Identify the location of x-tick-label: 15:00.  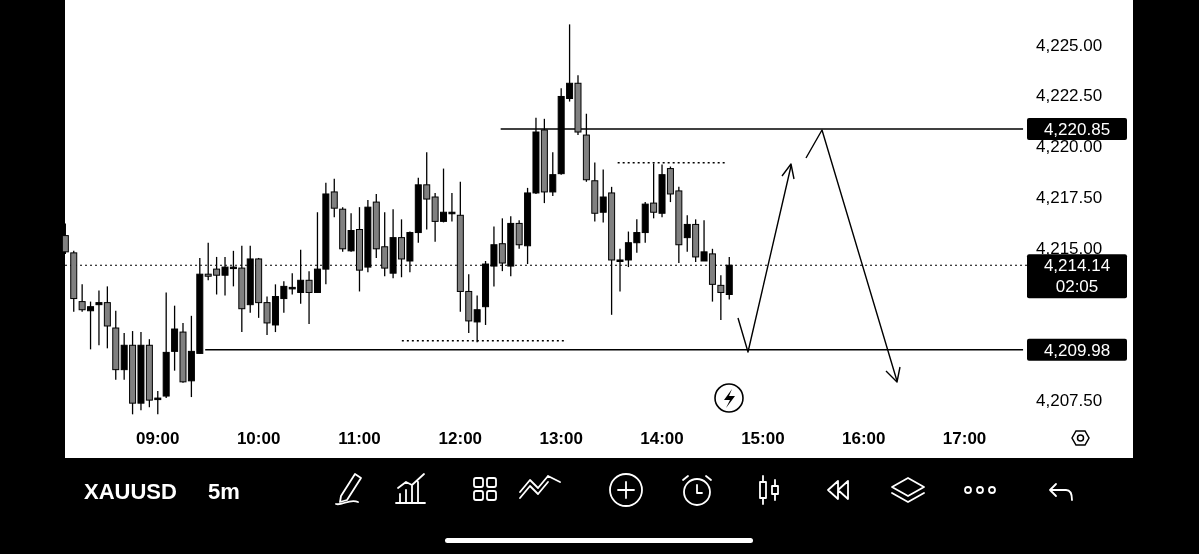
(763, 438).